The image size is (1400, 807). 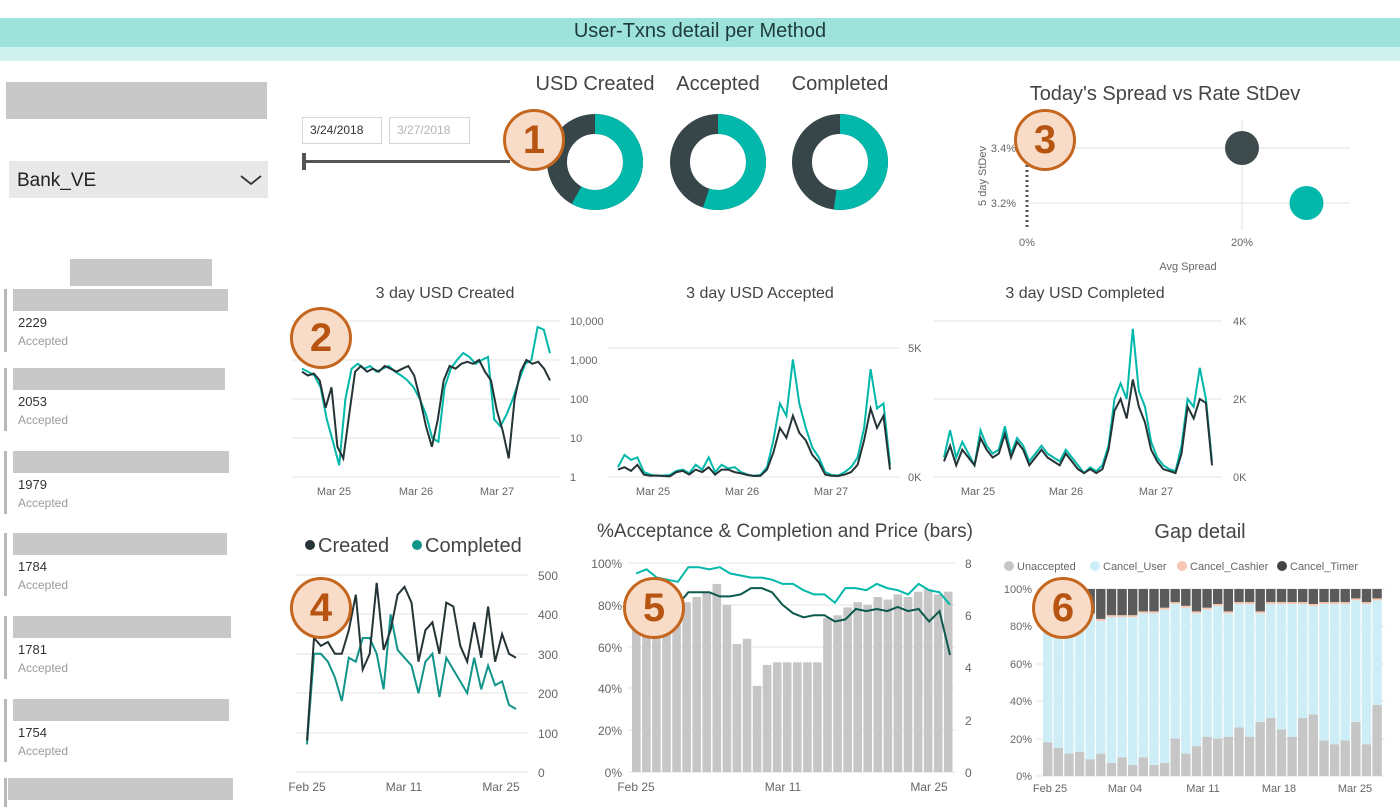 I want to click on series-line-completion, so click(x=793, y=621).